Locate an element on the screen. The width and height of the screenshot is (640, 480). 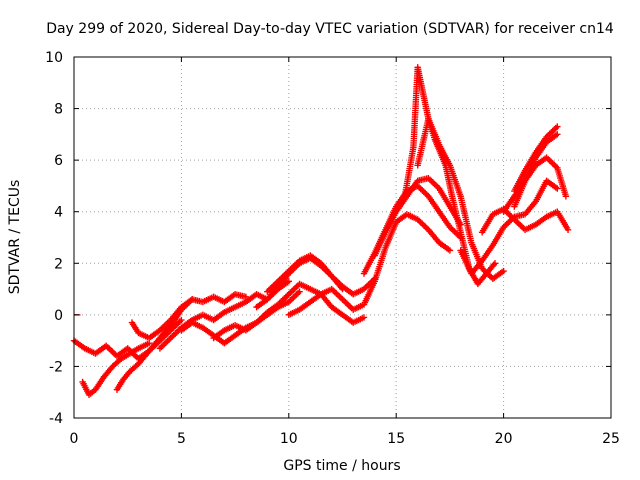
y-tick-label: 0 is located at coordinates (58, 316).